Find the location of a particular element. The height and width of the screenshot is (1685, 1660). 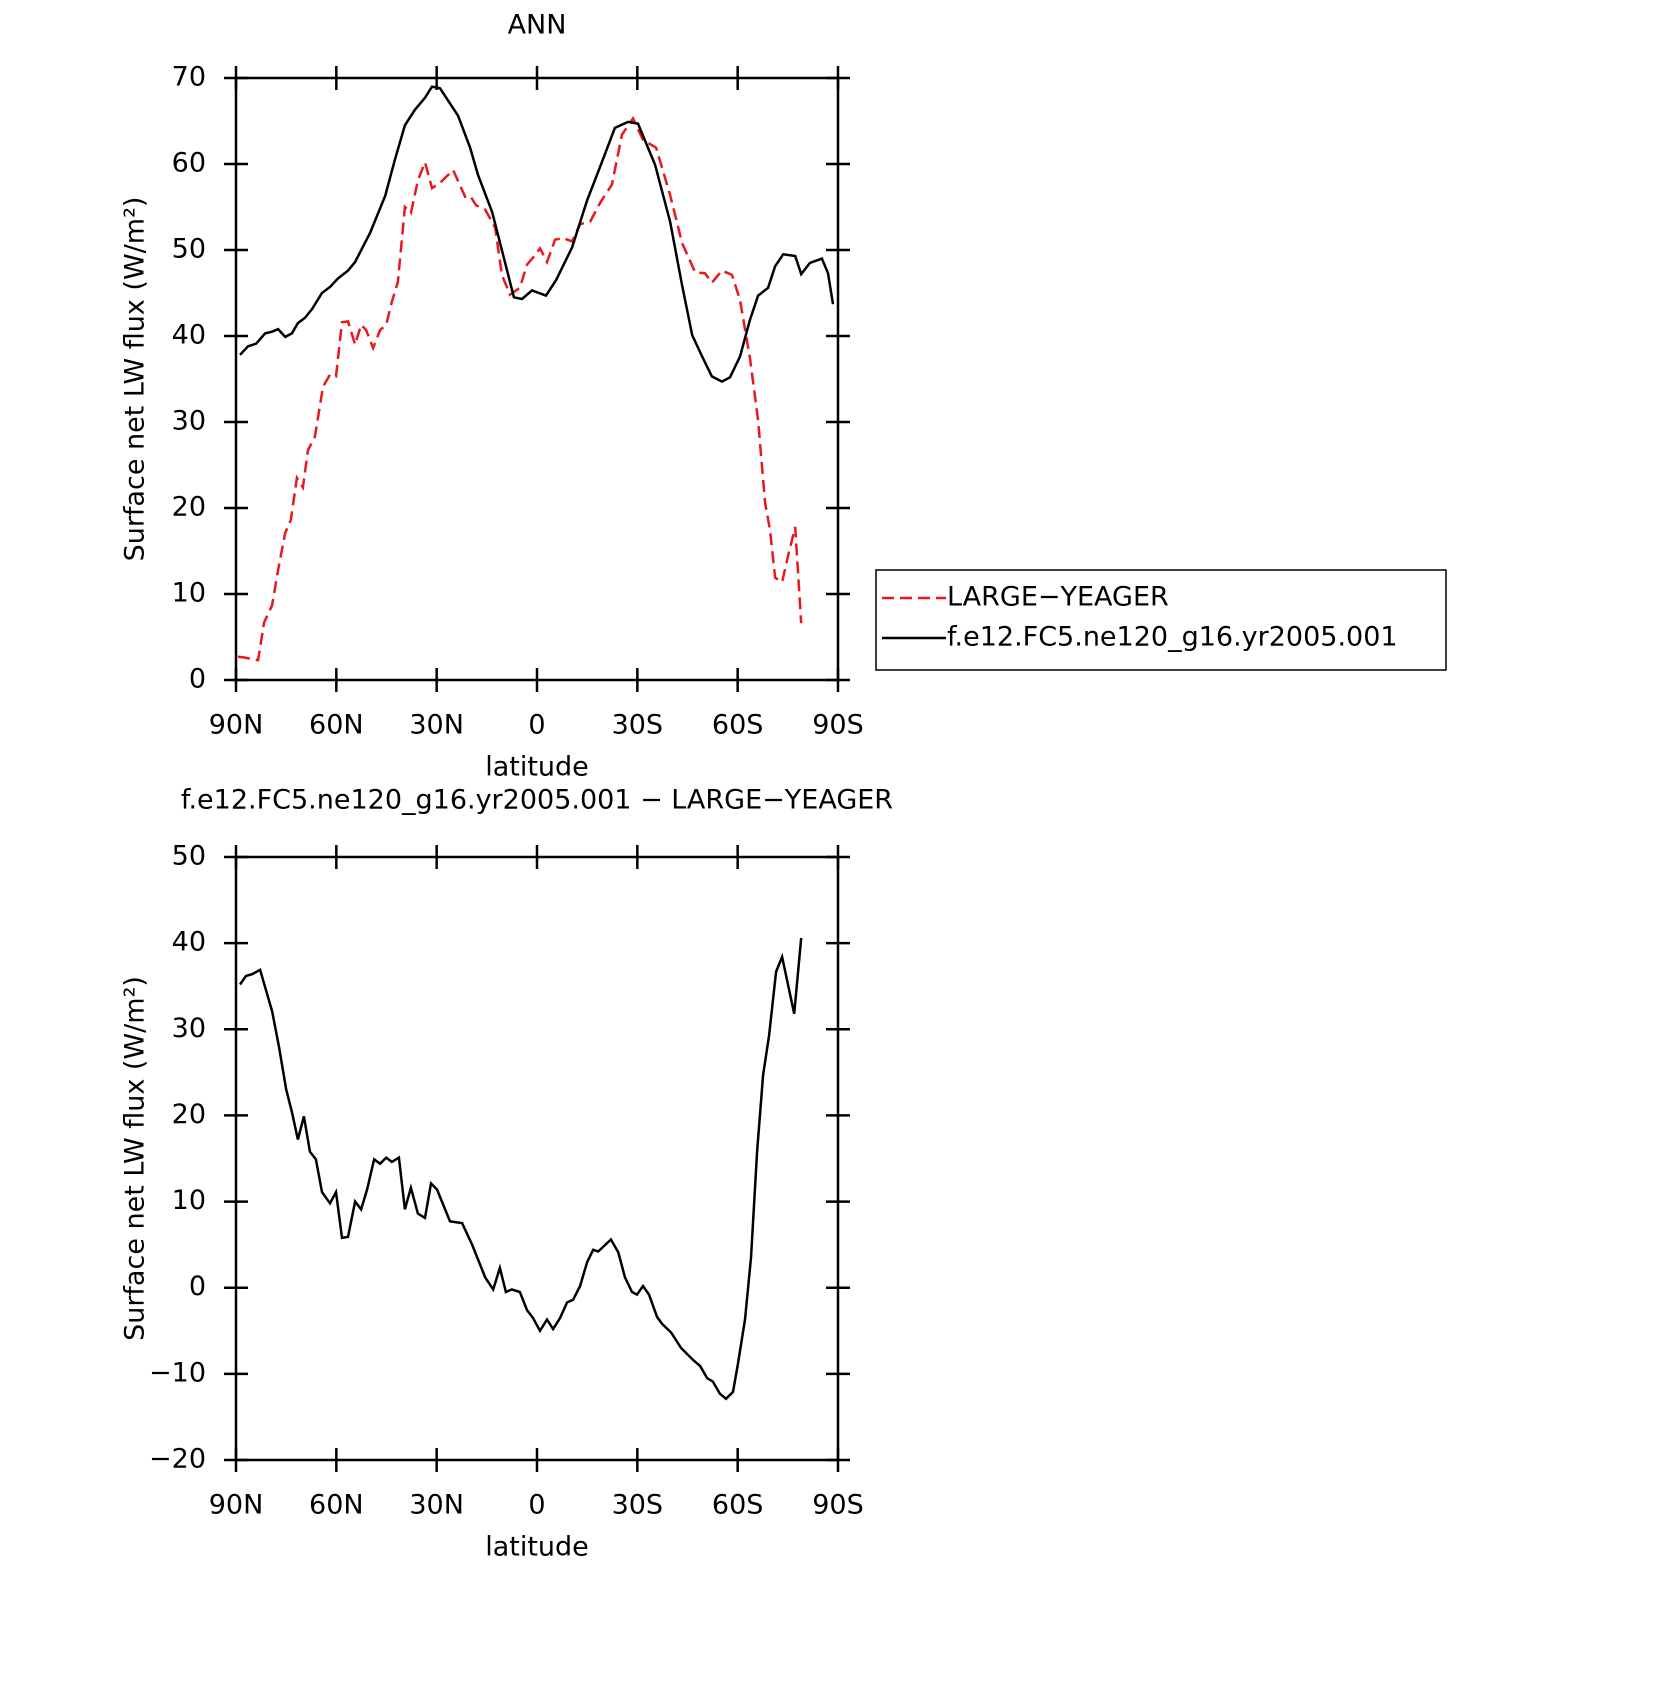

chart-title: ANN is located at coordinates (537, 25).